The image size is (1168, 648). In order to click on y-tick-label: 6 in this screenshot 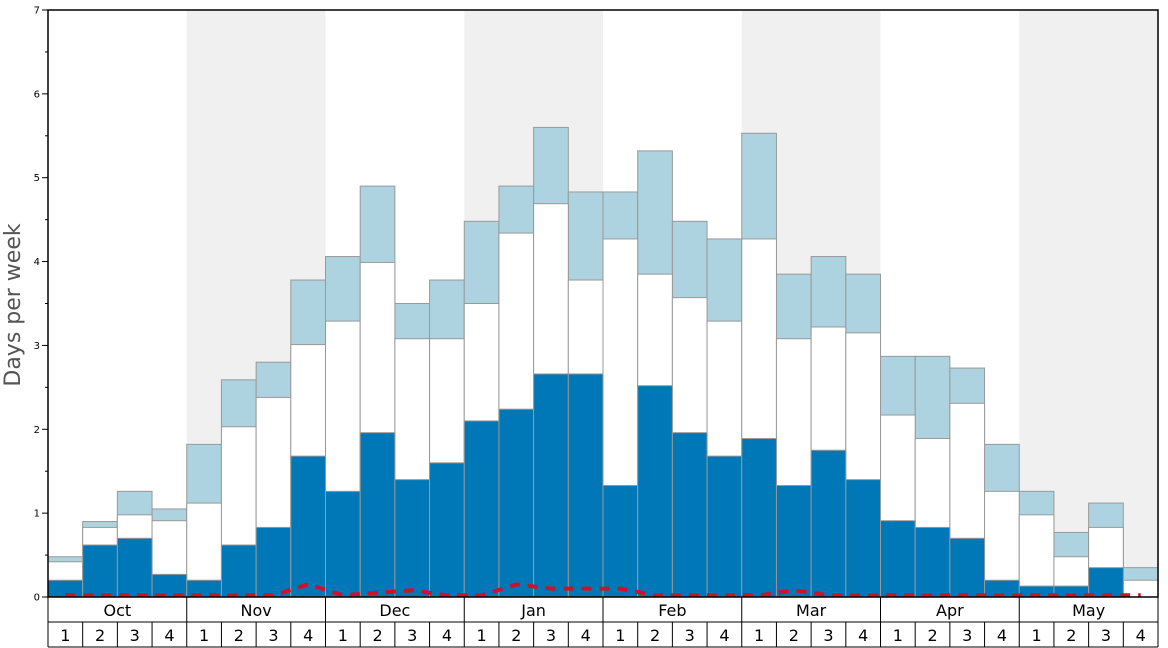, I will do `click(37, 94)`.